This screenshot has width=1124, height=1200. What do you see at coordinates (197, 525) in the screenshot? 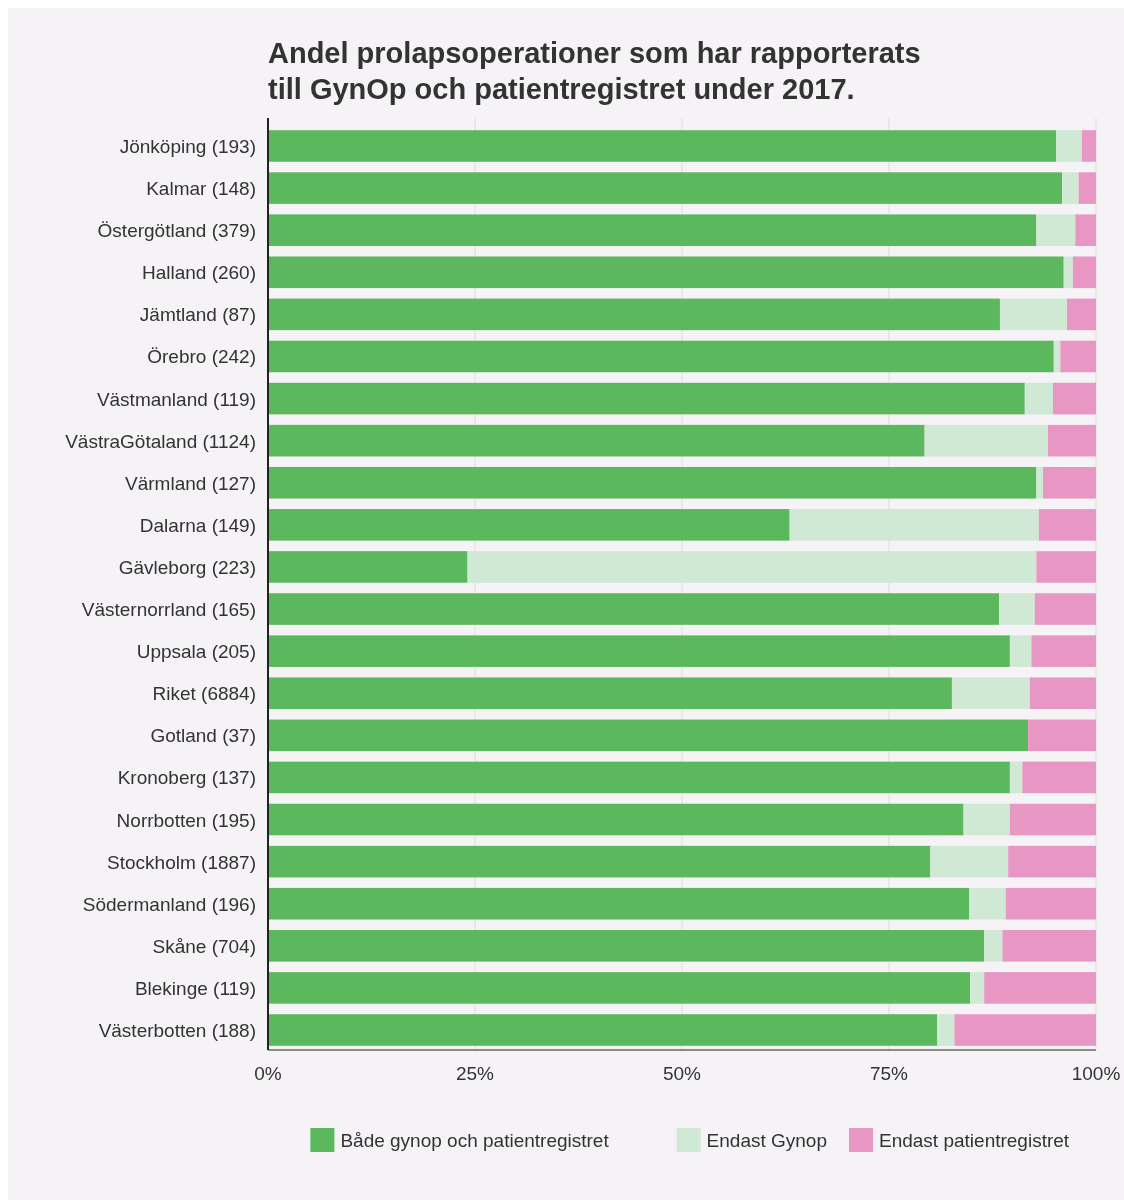
I see `y-tick-label: Dalarna (149)` at bounding box center [197, 525].